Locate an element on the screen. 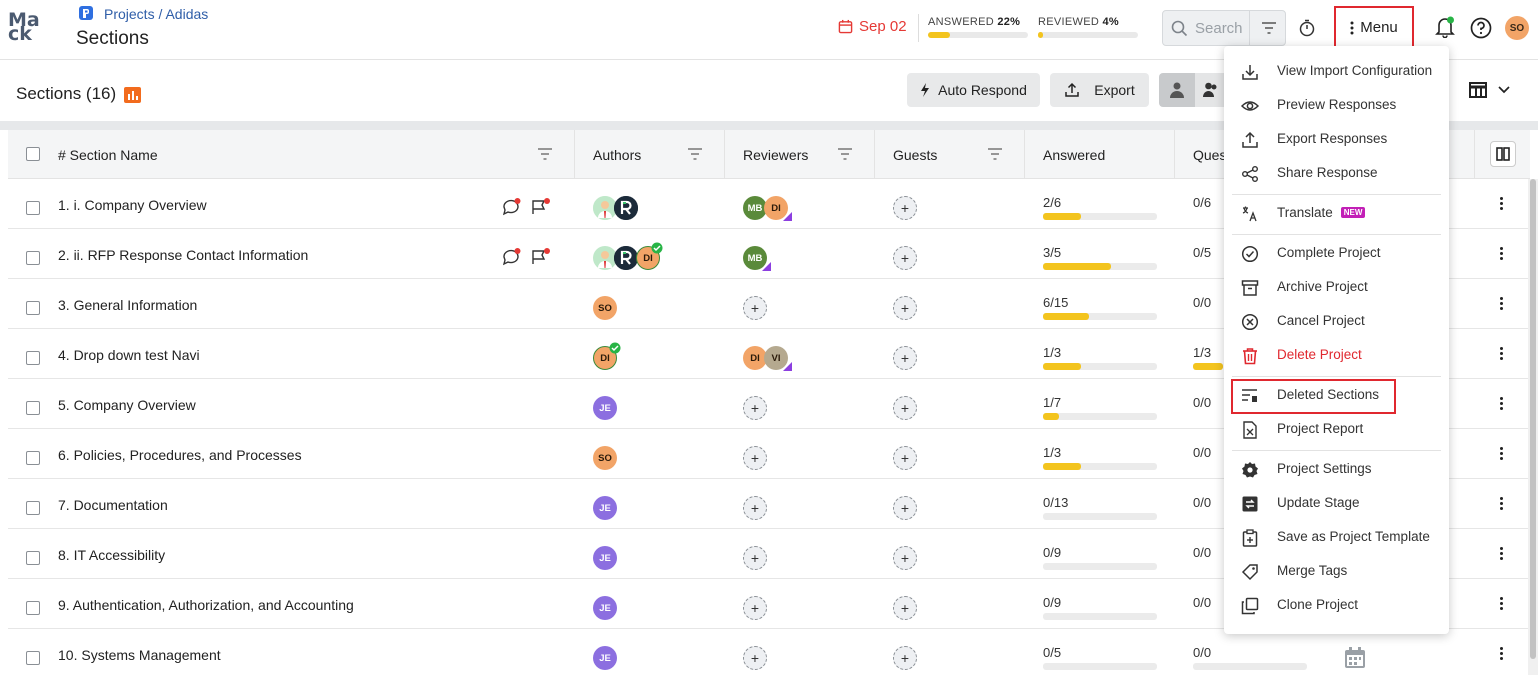  reviewer-avatar: MB is located at coordinates (755, 258).